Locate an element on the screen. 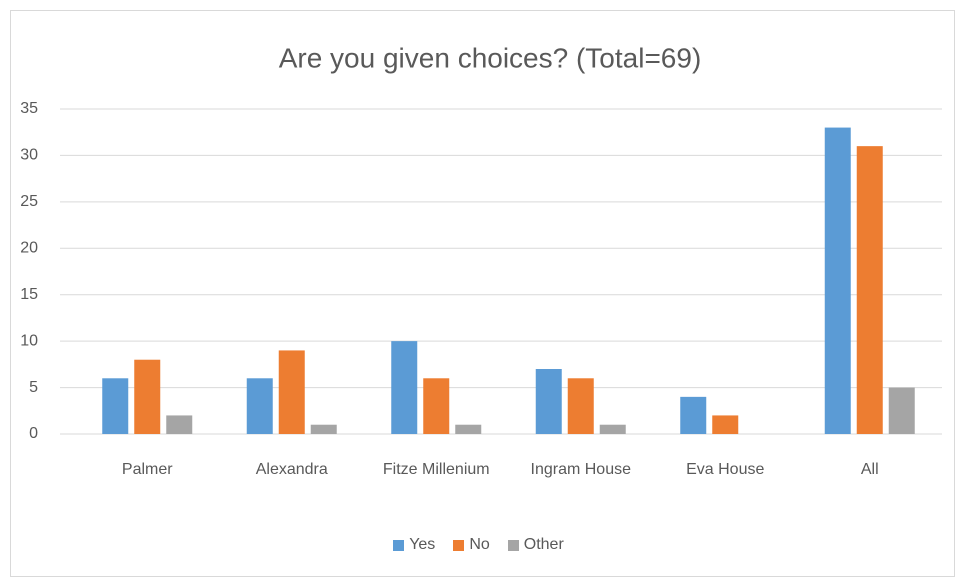  legend: Yes No Other is located at coordinates (478, 545).